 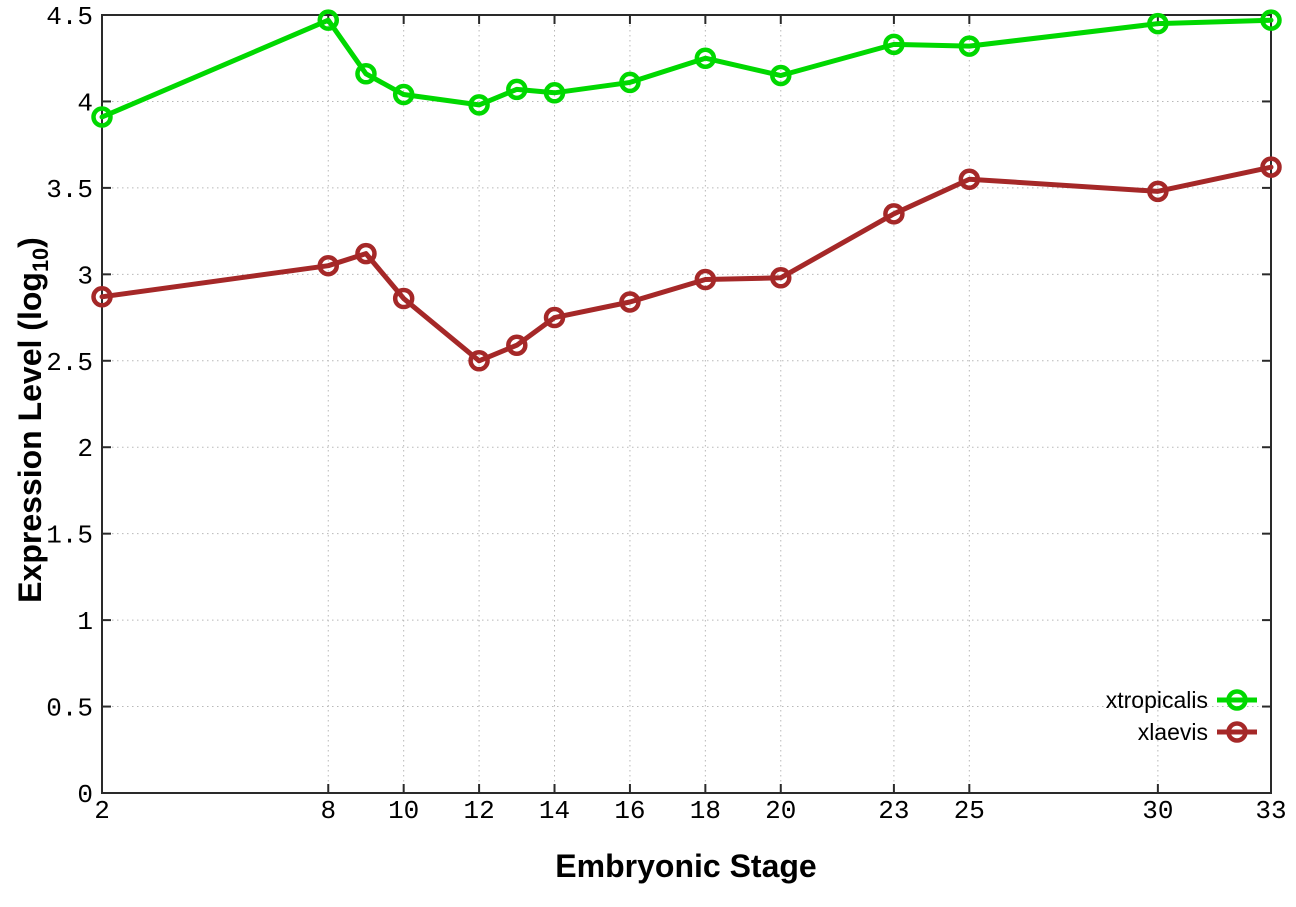 What do you see at coordinates (85, 449) in the screenshot?
I see `y-tick-label: 2` at bounding box center [85, 449].